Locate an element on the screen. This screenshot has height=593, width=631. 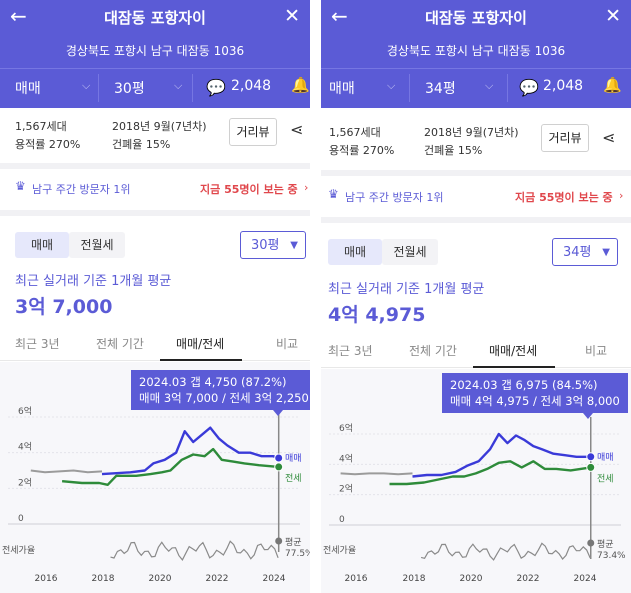
floor-area-ratio: 용적률 270% is located at coordinates (48, 144).